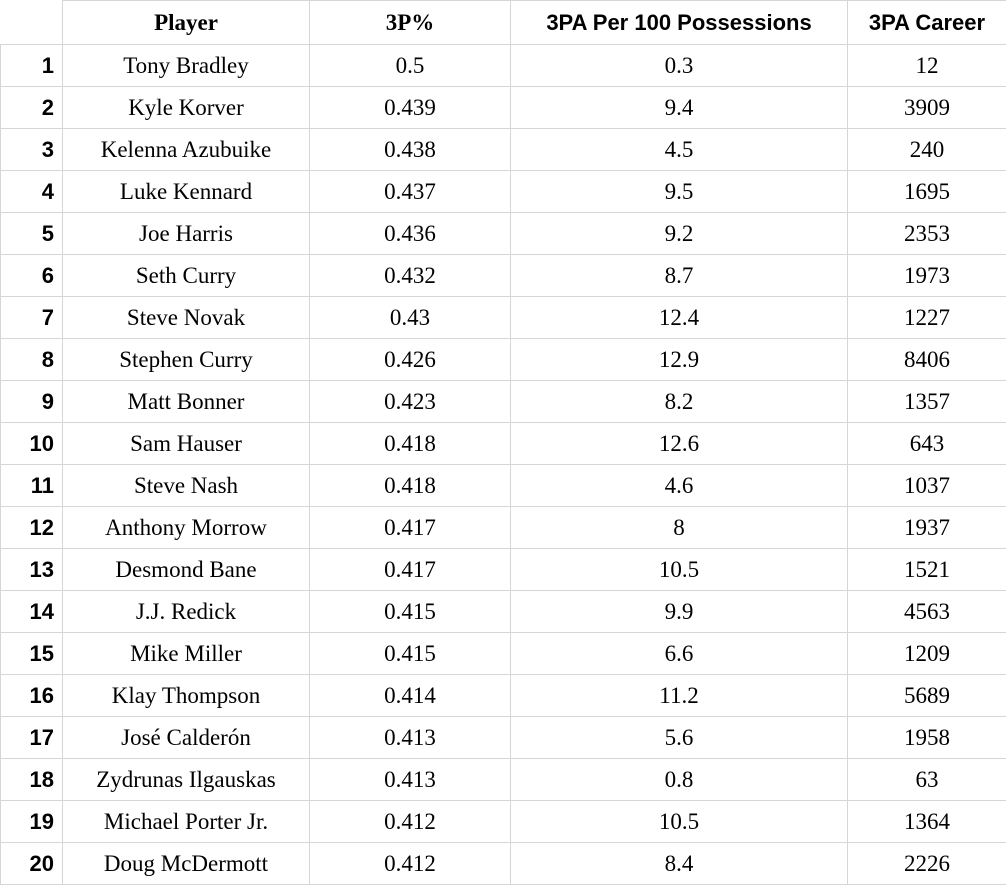  What do you see at coordinates (186, 864) in the screenshot?
I see `player-name-cell: Doug McDermott` at bounding box center [186, 864].